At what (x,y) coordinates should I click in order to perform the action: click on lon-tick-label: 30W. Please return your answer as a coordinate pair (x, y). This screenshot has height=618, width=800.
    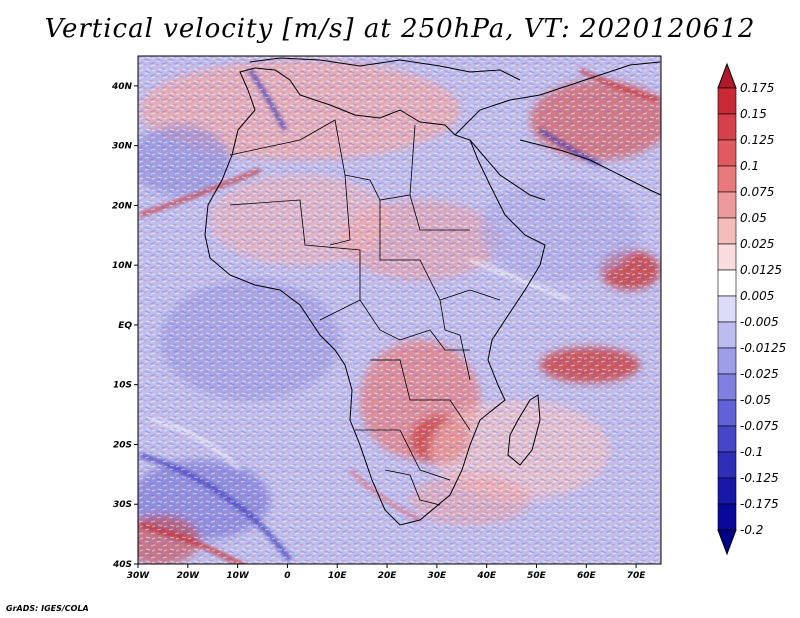
    Looking at the image, I should click on (139, 576).